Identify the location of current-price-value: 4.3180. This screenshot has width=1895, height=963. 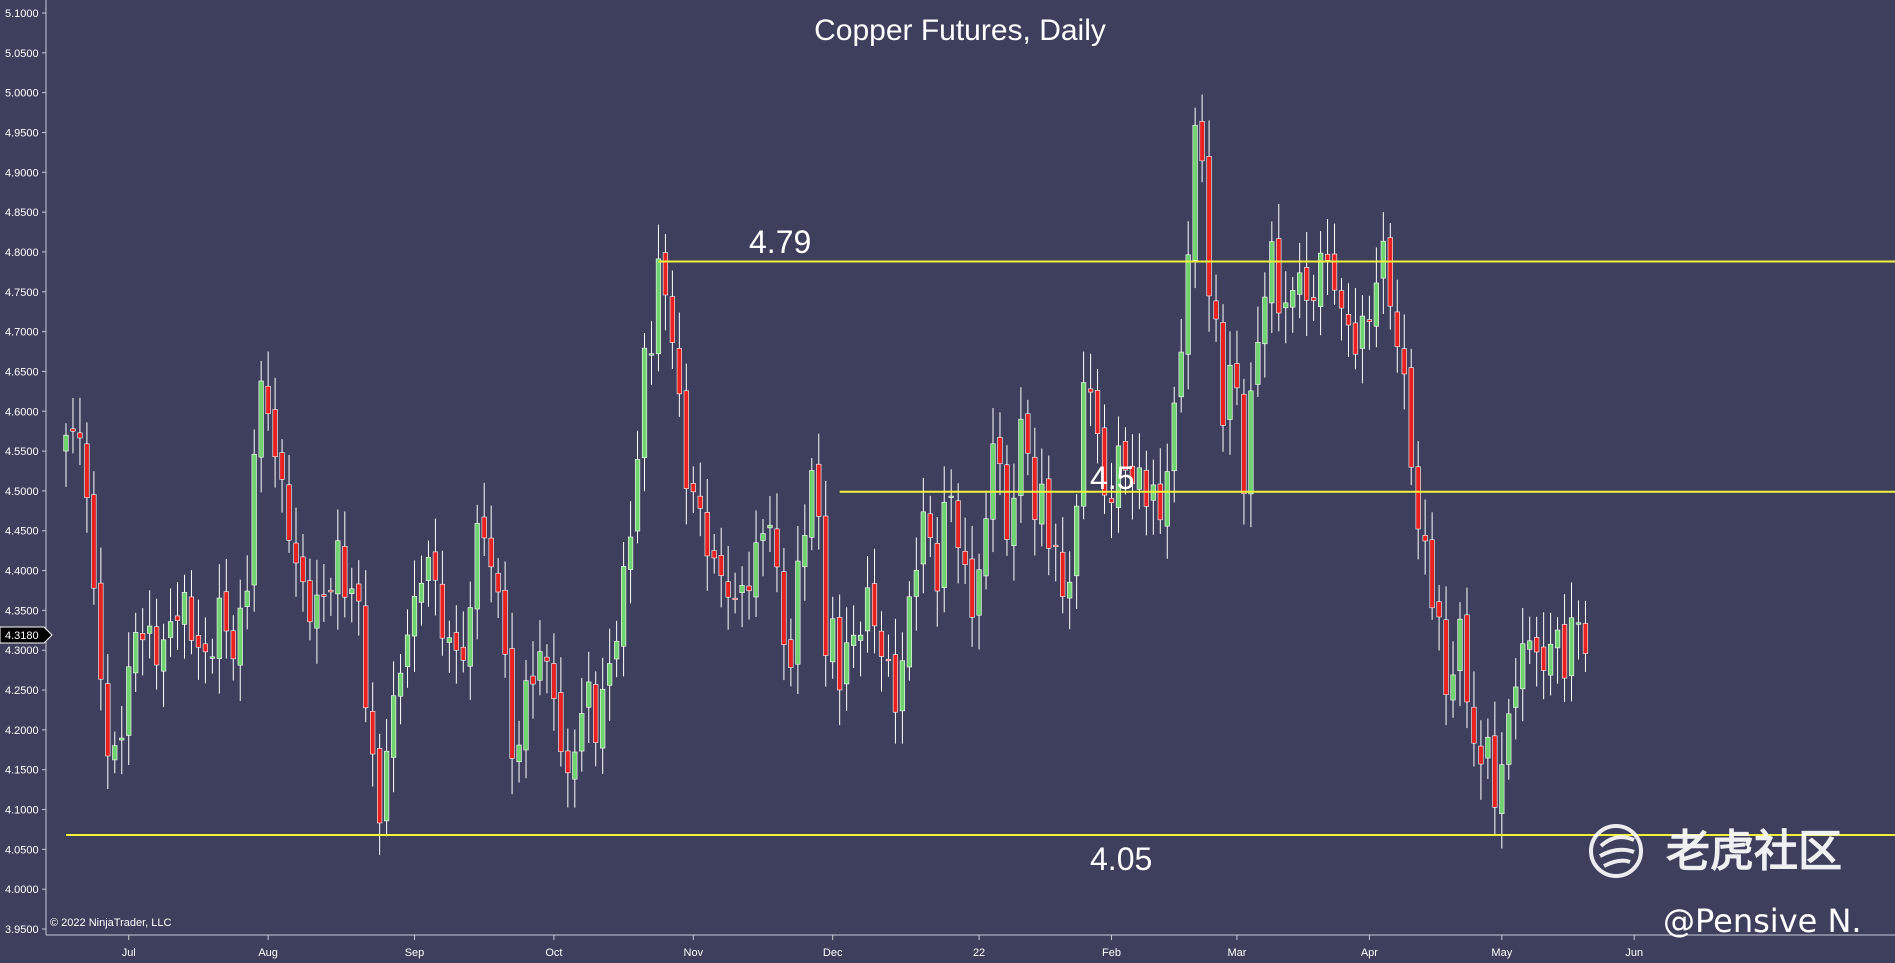
(22, 636).